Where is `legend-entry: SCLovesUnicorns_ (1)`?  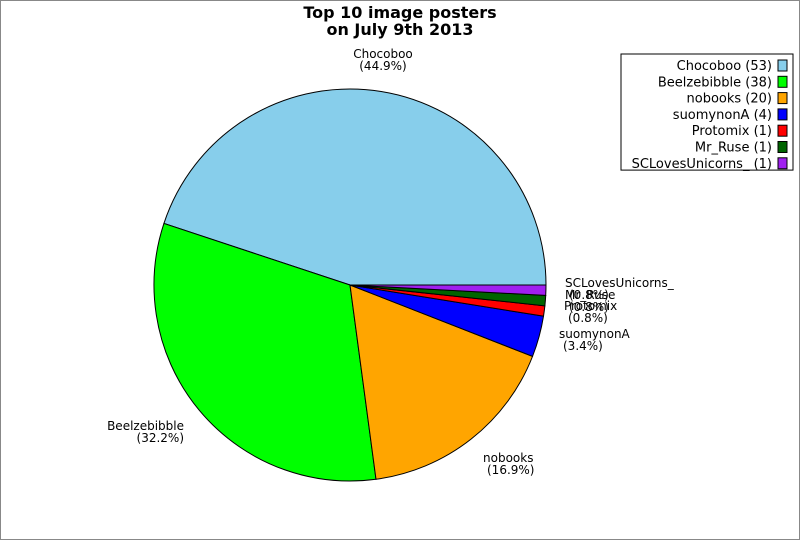 legend-entry: SCLovesUnicorns_ (1) is located at coordinates (702, 164).